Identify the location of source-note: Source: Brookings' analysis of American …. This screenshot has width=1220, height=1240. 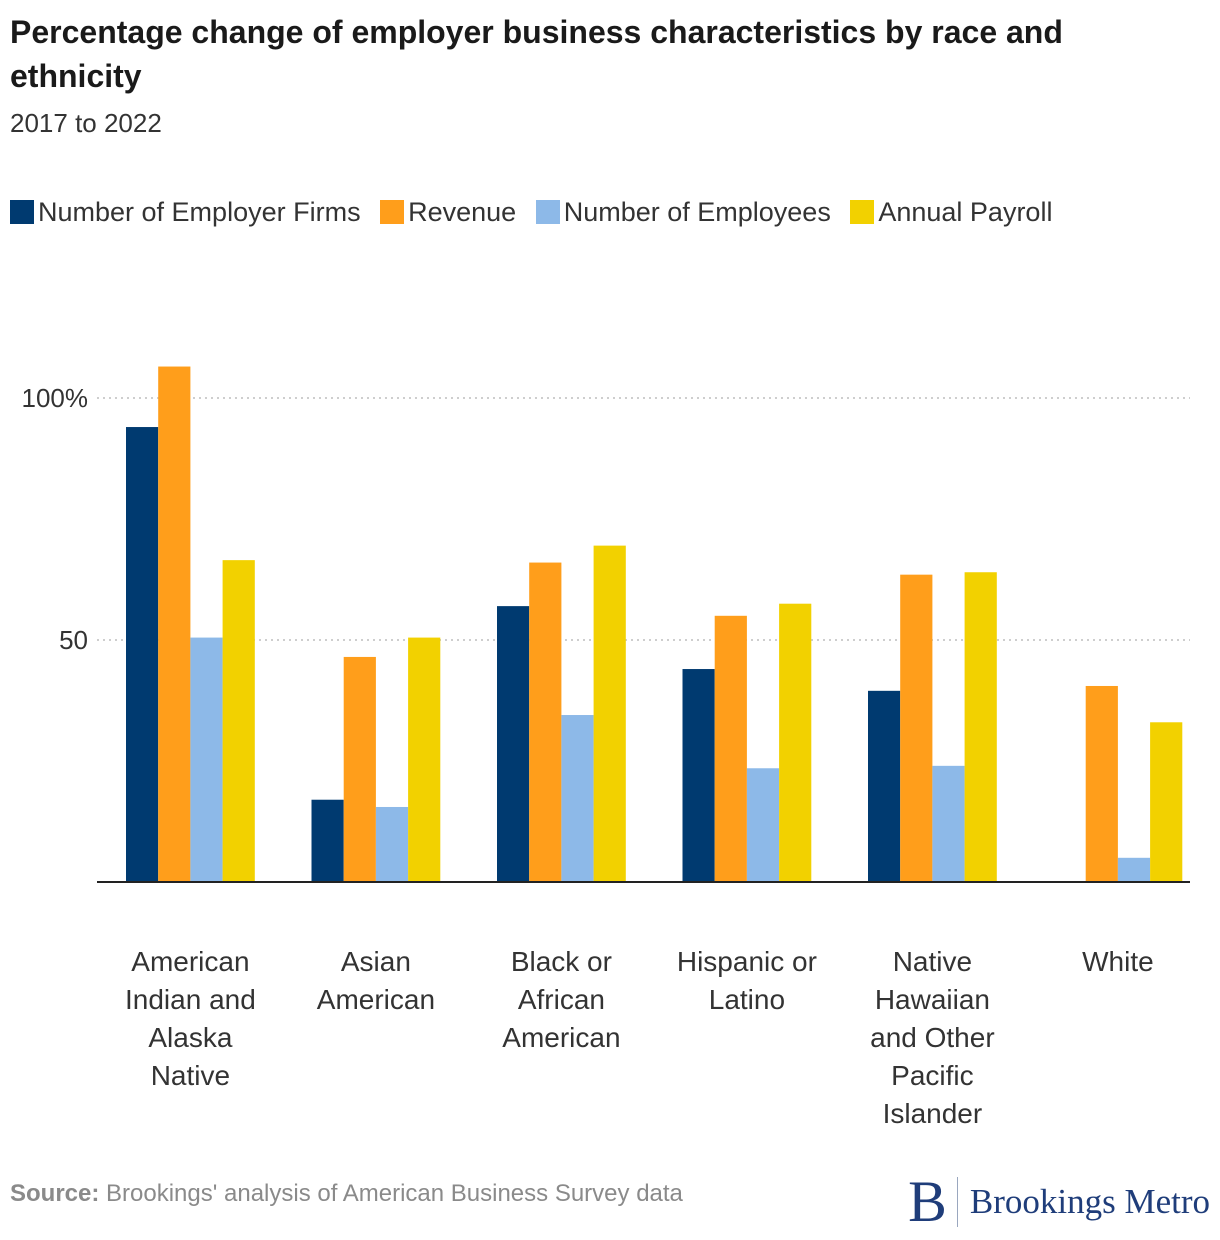
(346, 1194).